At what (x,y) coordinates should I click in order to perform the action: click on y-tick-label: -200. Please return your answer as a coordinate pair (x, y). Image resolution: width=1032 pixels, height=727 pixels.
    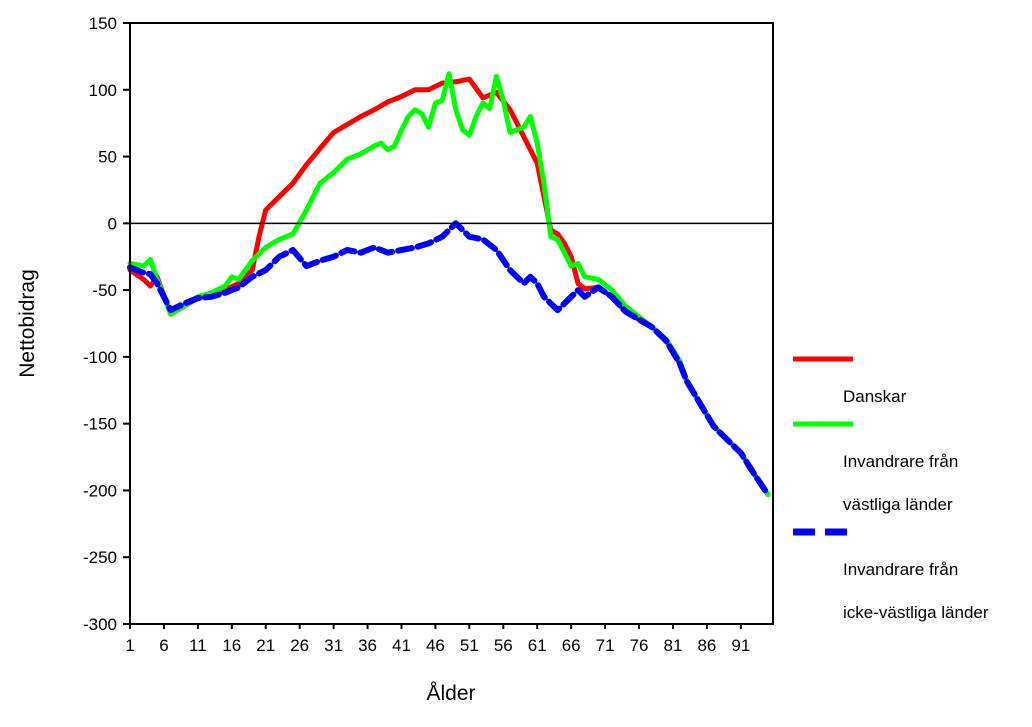
    Looking at the image, I should click on (100, 490).